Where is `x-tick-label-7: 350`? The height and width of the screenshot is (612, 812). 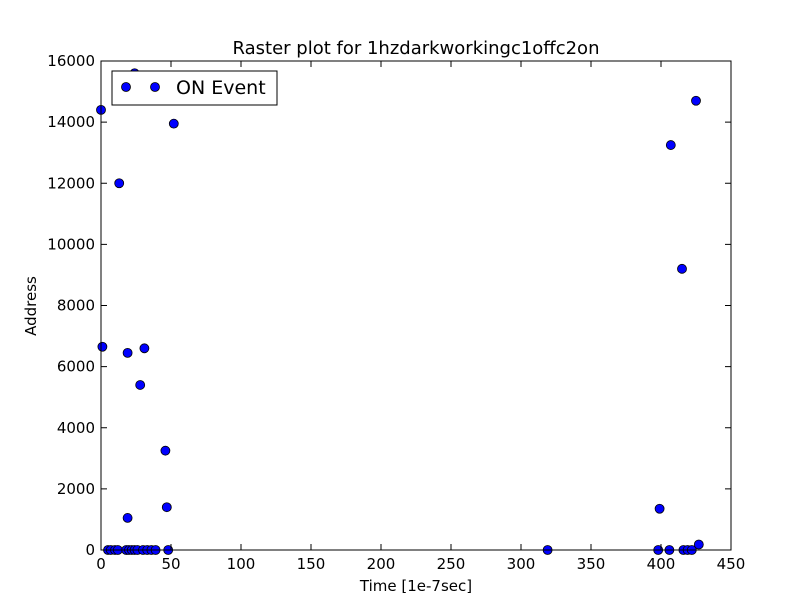
x-tick-label-7: 350 is located at coordinates (591, 564).